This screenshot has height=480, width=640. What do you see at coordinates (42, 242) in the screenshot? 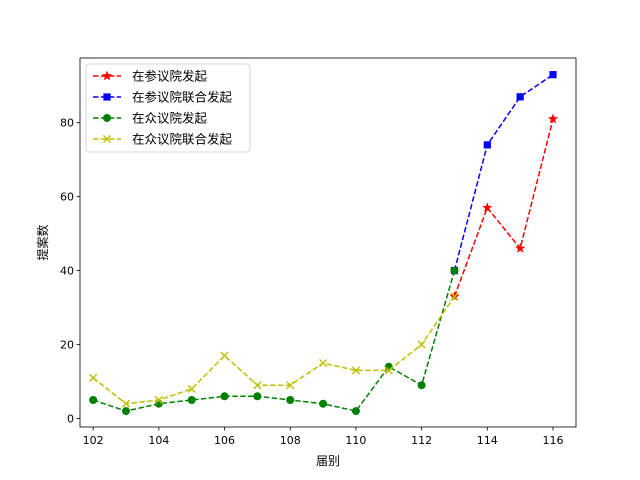
I see `y-axis-label: 提案数` at bounding box center [42, 242].